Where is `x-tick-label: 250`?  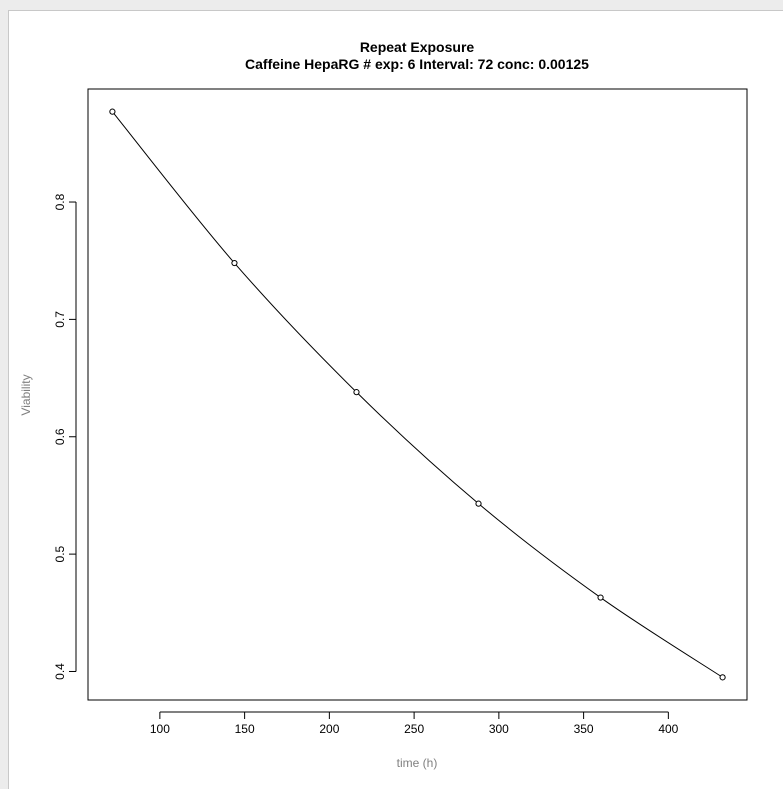 x-tick-label: 250 is located at coordinates (414, 729).